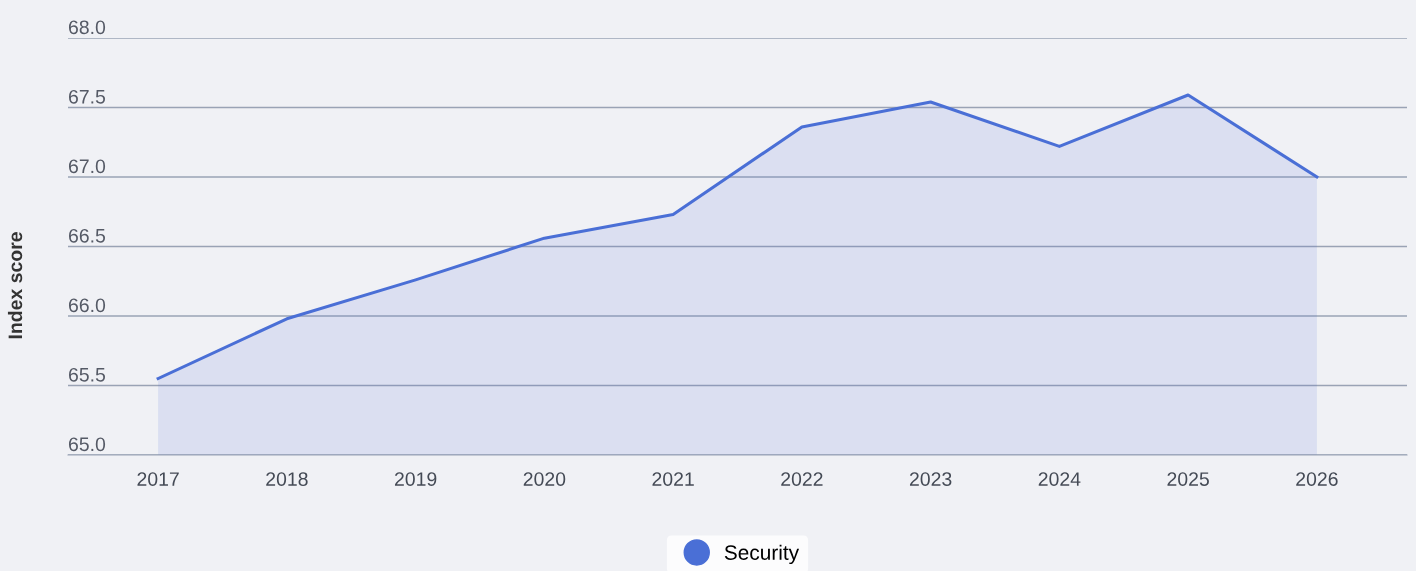 The image size is (1416, 571). I want to click on x-tick-label: 2018, so click(287, 479).